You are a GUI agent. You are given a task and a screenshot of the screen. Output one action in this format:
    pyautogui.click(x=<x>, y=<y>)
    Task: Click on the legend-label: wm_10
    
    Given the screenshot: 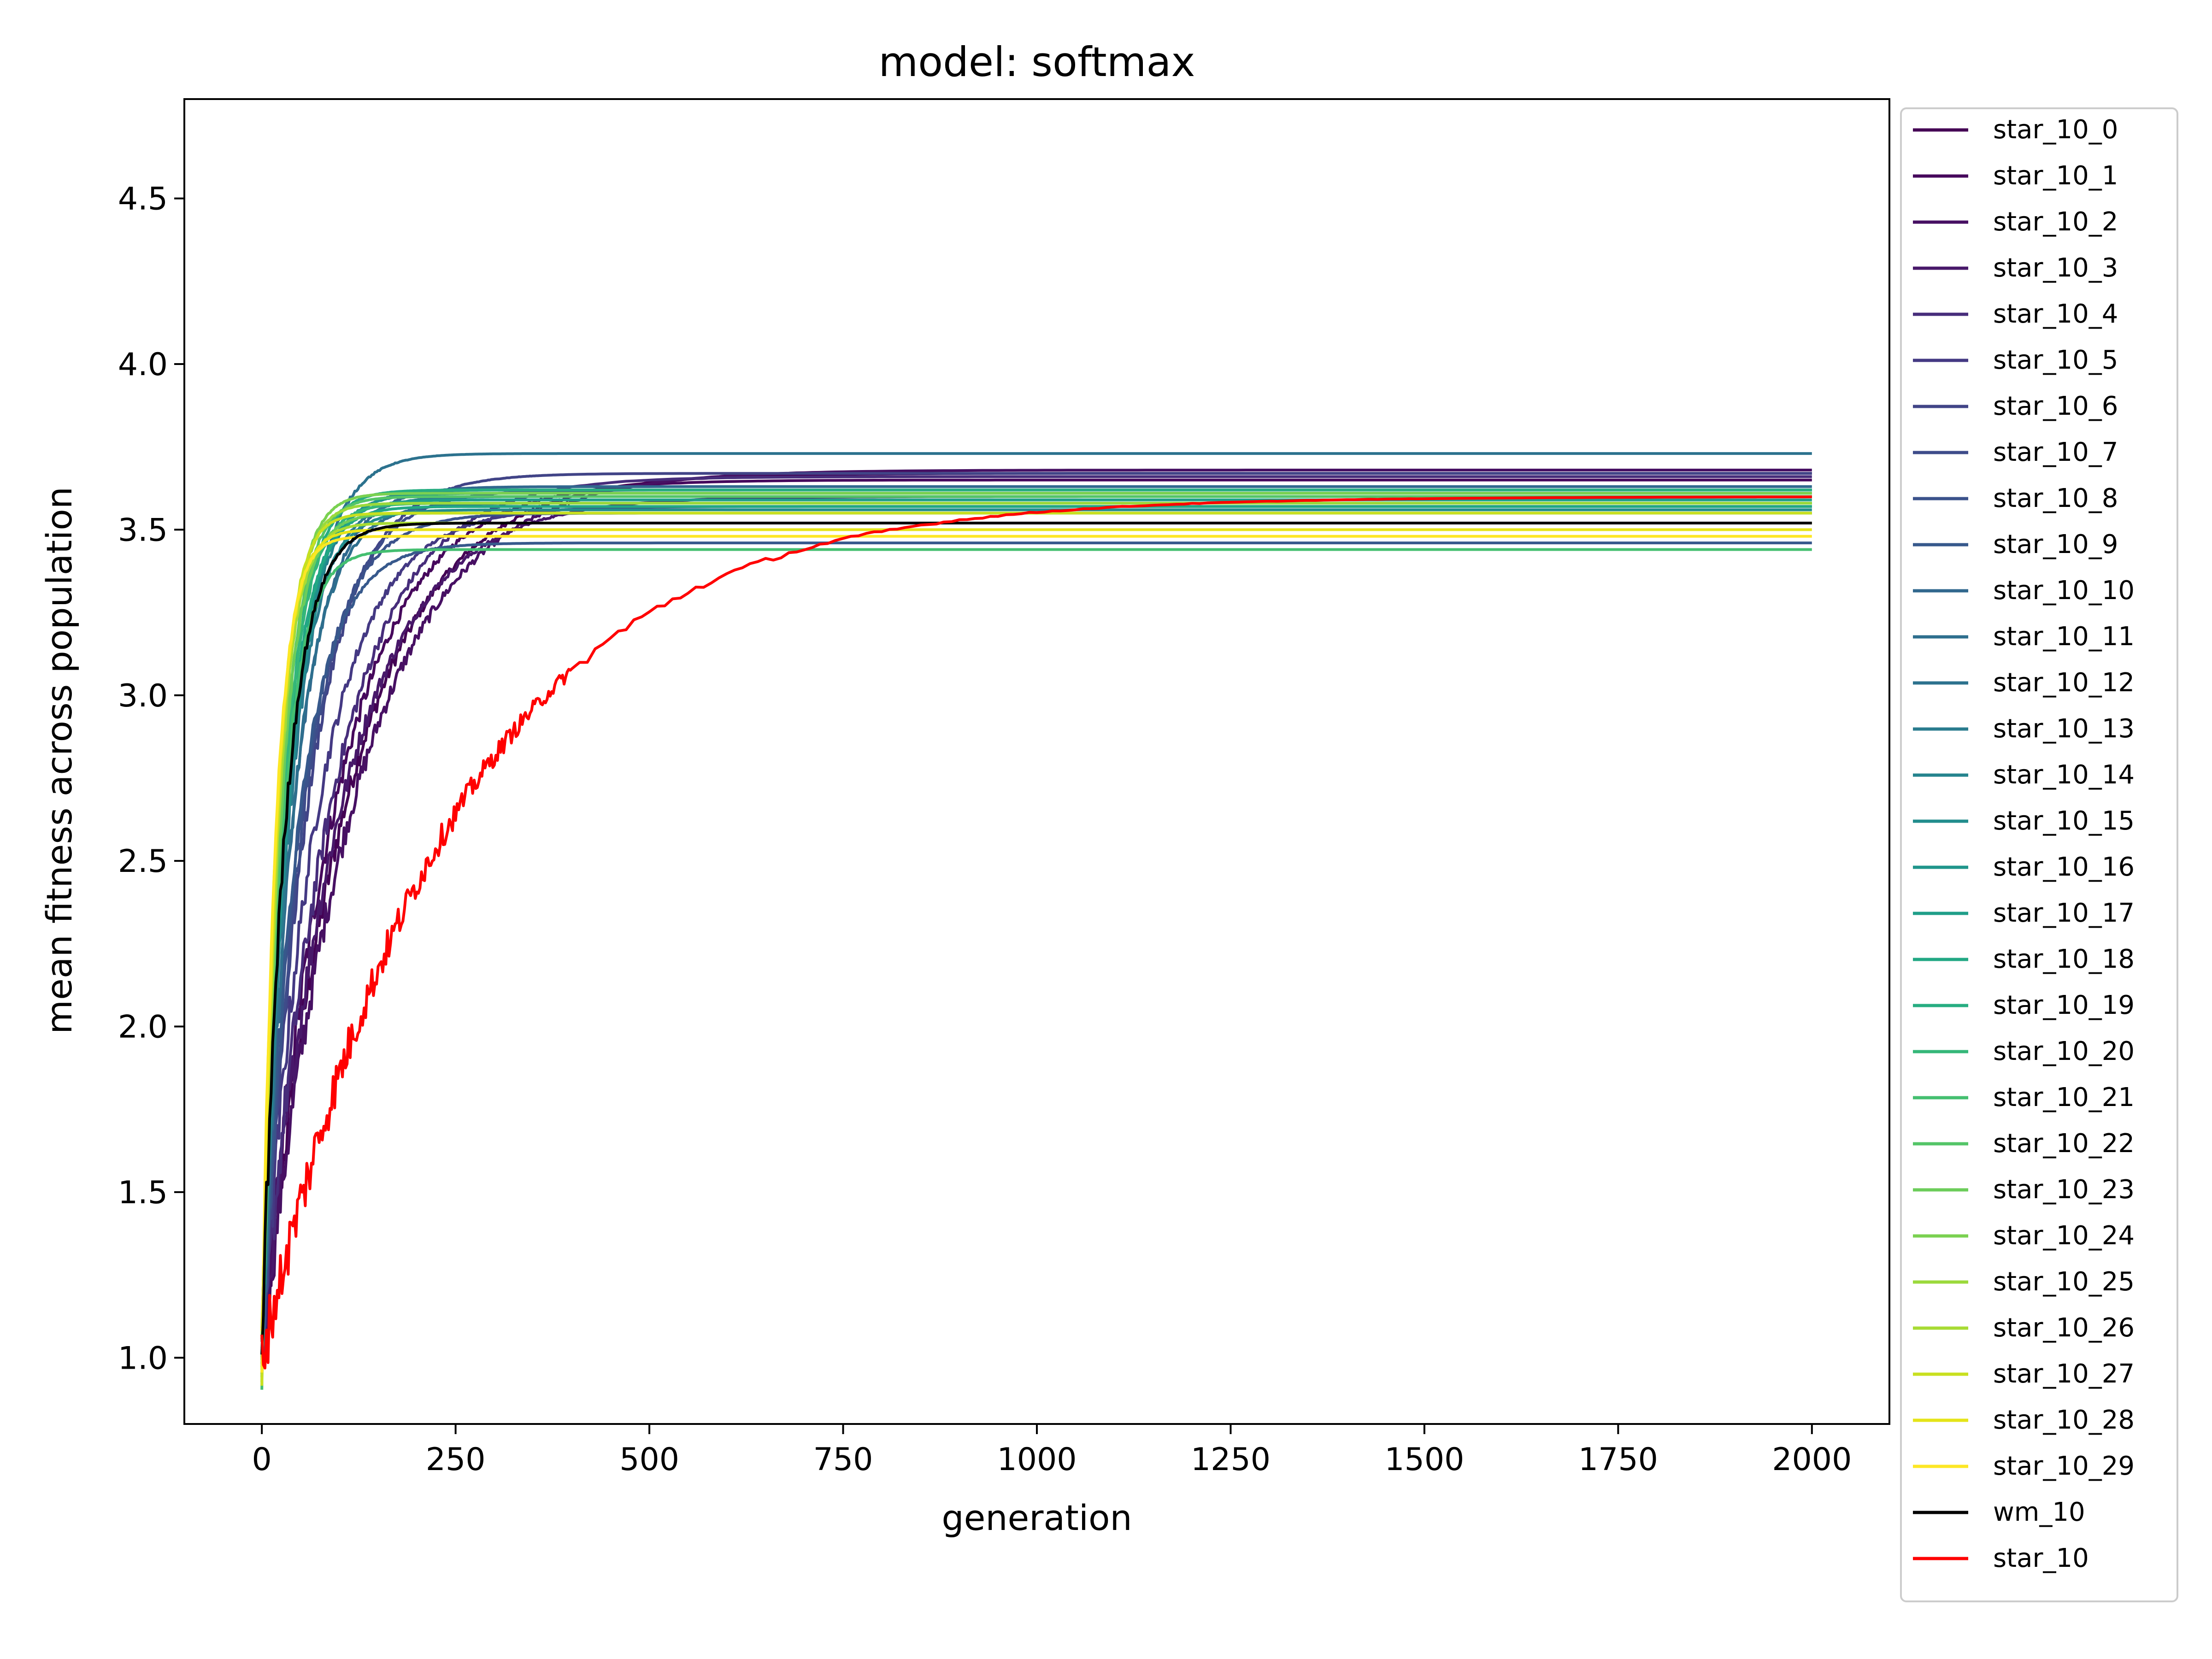 What is the action you would take?
    pyautogui.click(x=2039, y=1512)
    